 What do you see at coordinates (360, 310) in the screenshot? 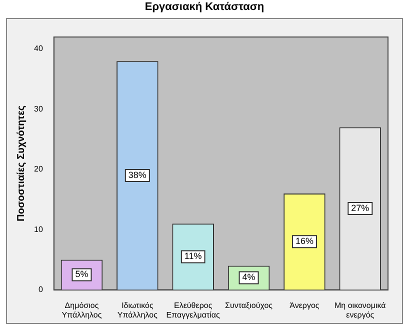
I see `x-tick-label: Μη οικονομικά ενεργός` at bounding box center [360, 310].